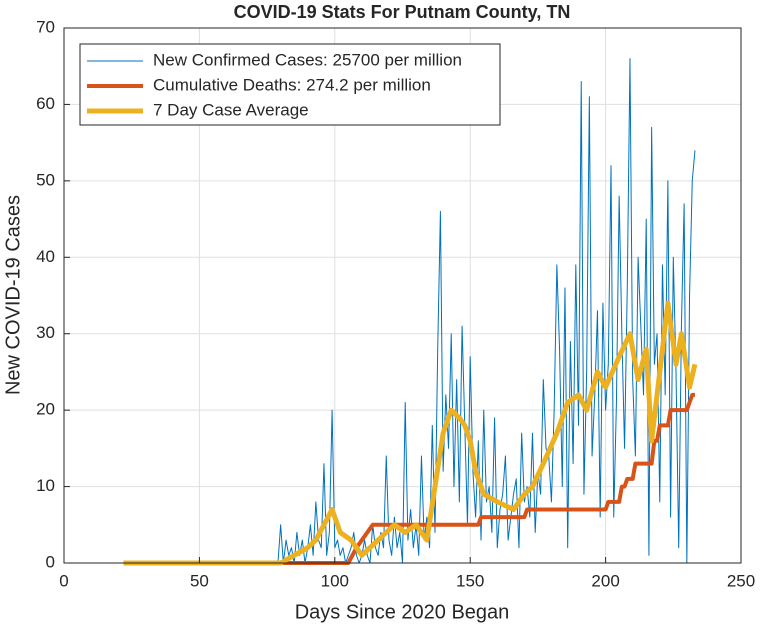  What do you see at coordinates (50, 561) in the screenshot?
I see `y-tick-label: 0` at bounding box center [50, 561].